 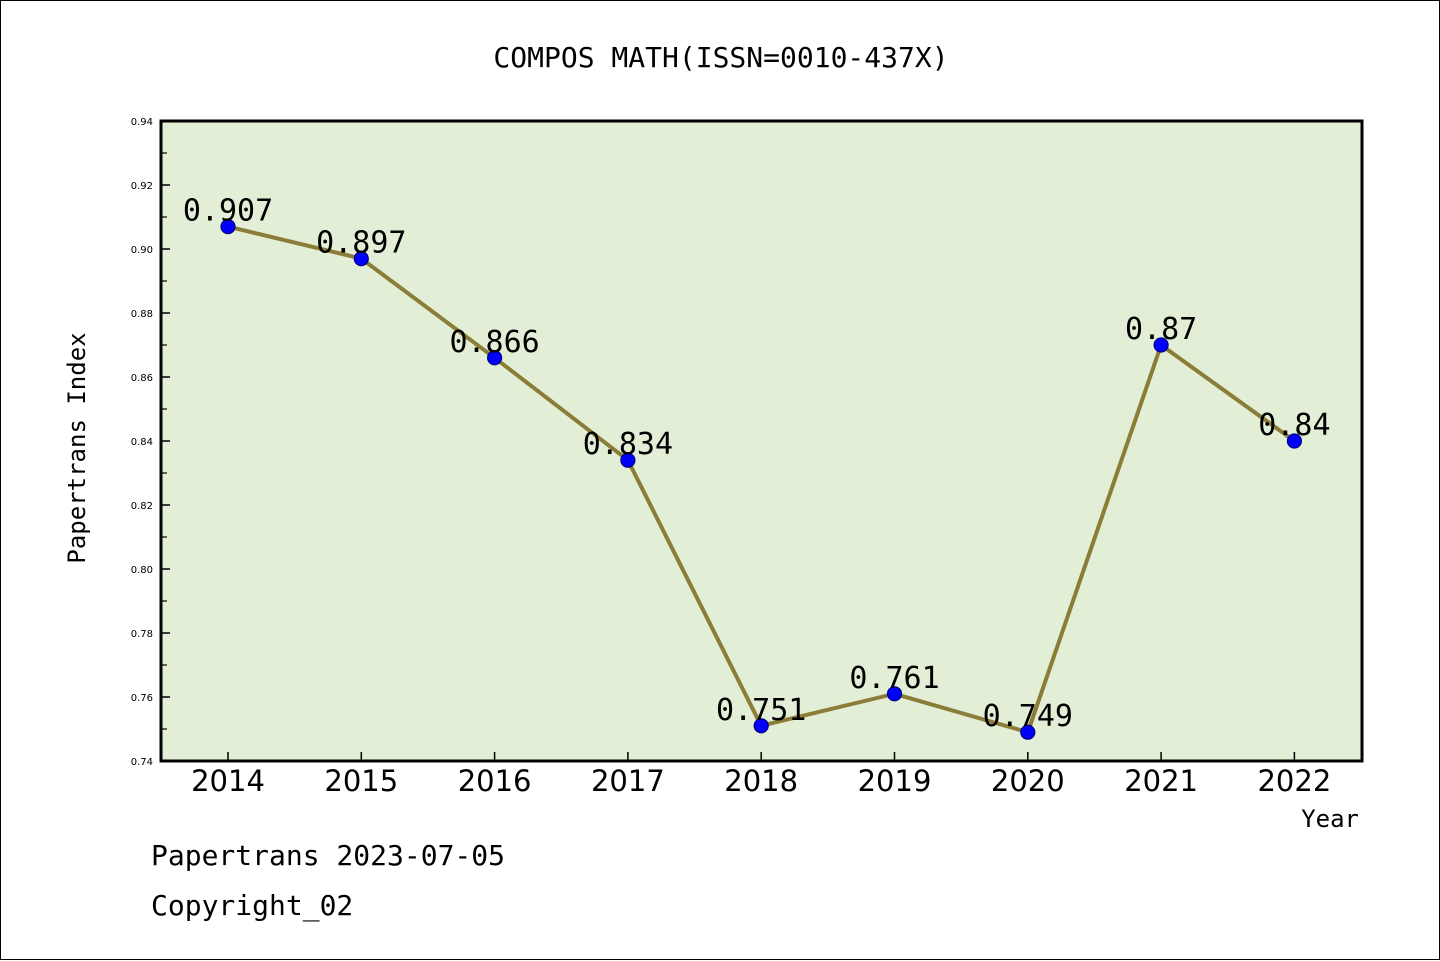 What do you see at coordinates (895, 781) in the screenshot?
I see `x-tick-label: 2019` at bounding box center [895, 781].